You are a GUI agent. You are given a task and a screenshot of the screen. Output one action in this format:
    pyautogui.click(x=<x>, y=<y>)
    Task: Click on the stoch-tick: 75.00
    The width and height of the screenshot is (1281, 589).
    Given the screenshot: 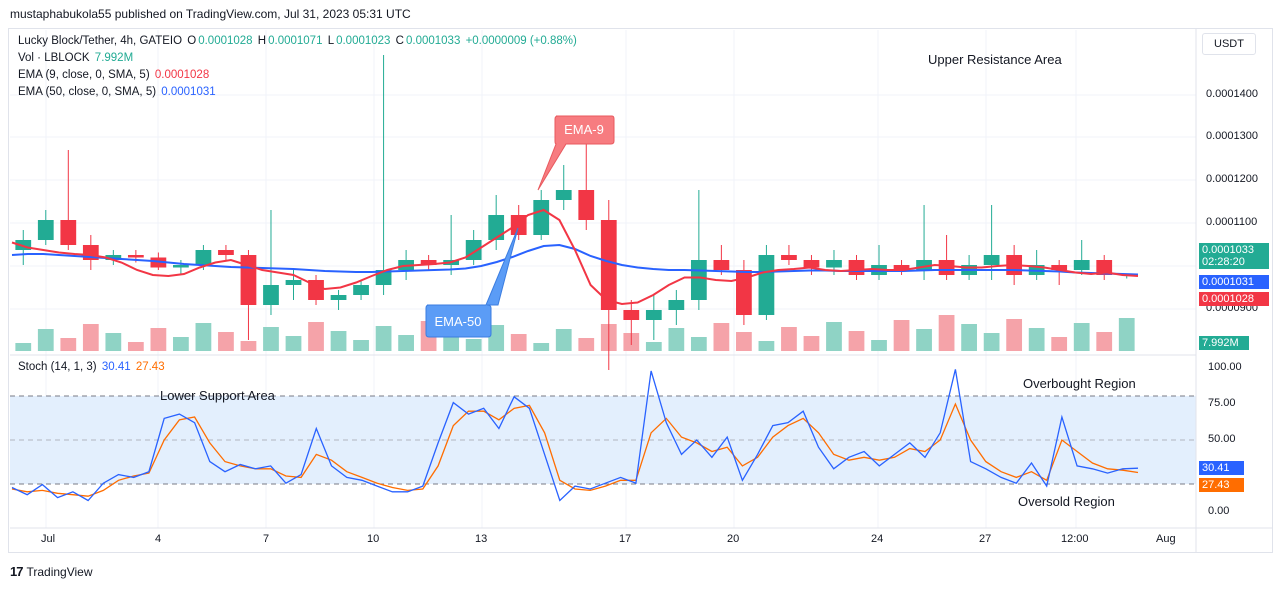 What is the action you would take?
    pyautogui.click(x=1222, y=403)
    